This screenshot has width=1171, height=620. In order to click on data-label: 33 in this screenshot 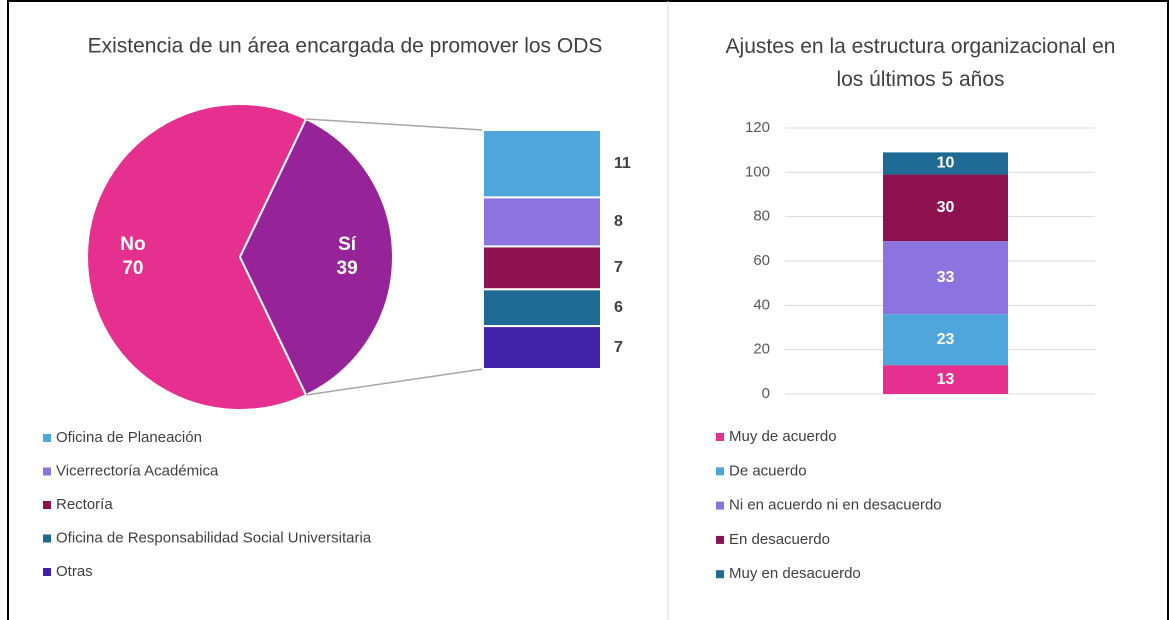, I will do `click(946, 277)`.